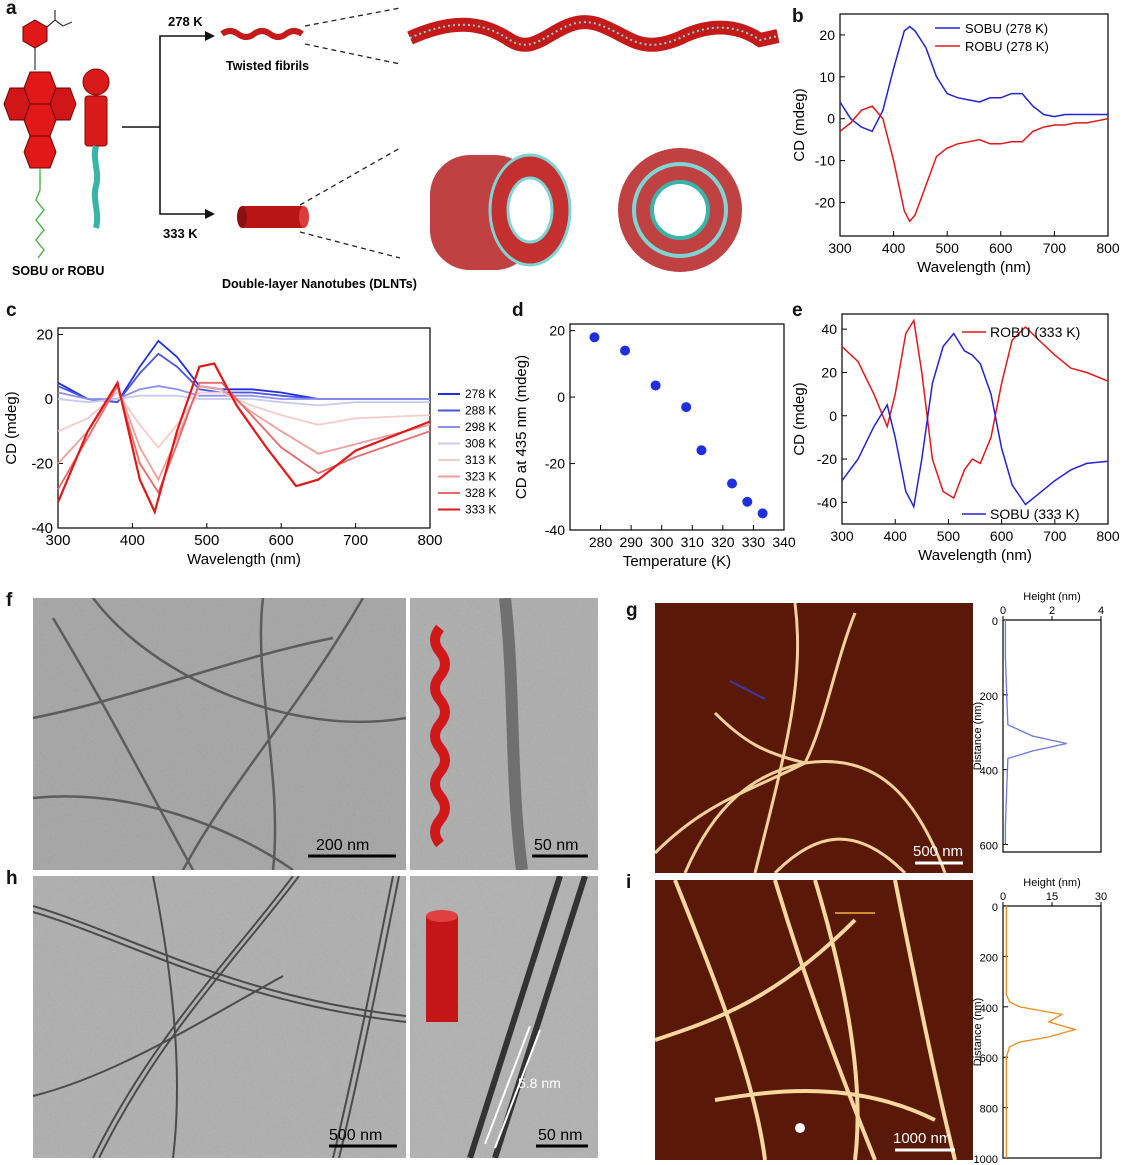 The width and height of the screenshot is (1125, 1165). Describe the element at coordinates (168, 125) in the screenshot. I see `pathway-arrows` at that location.